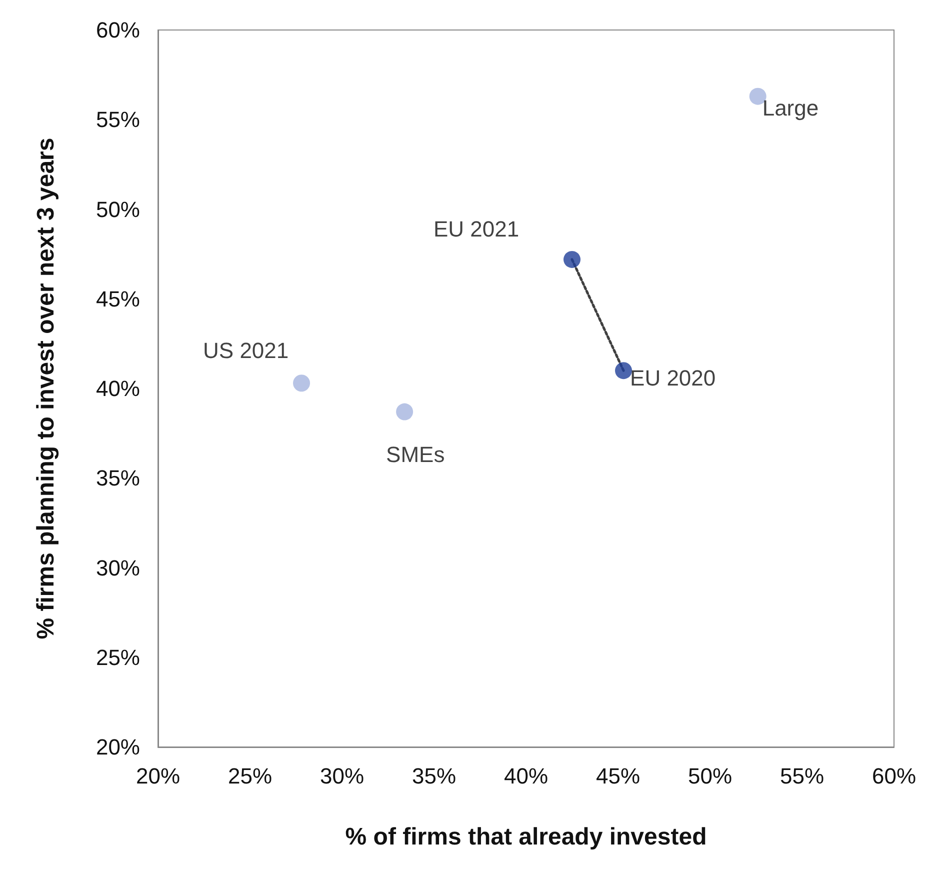 This screenshot has width=947, height=879. I want to click on y-axis-title: % firms planning to invest over next 3 years, so click(46, 389).